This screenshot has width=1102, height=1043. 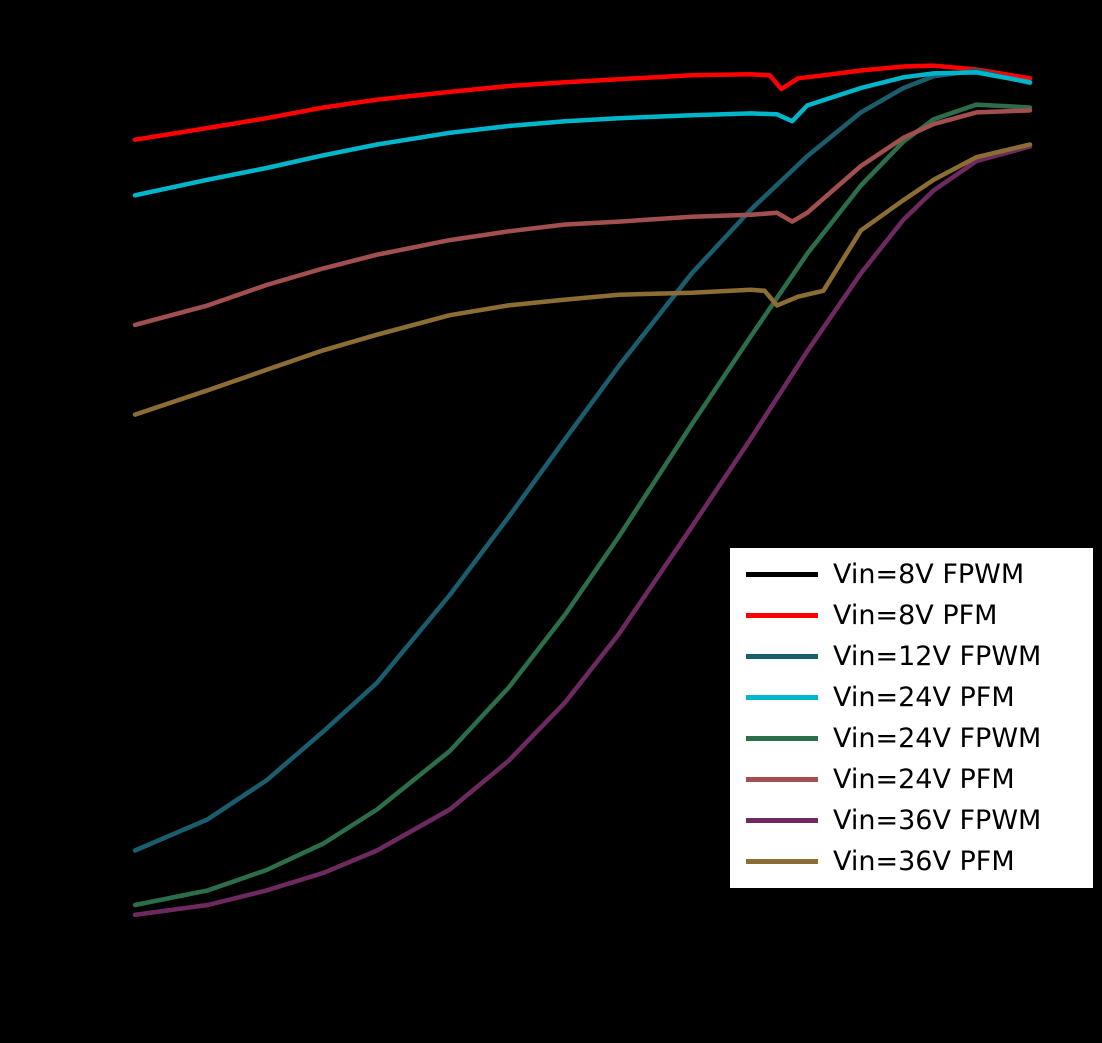 I want to click on legend-item: Vin=36V PFM, so click(x=914, y=862).